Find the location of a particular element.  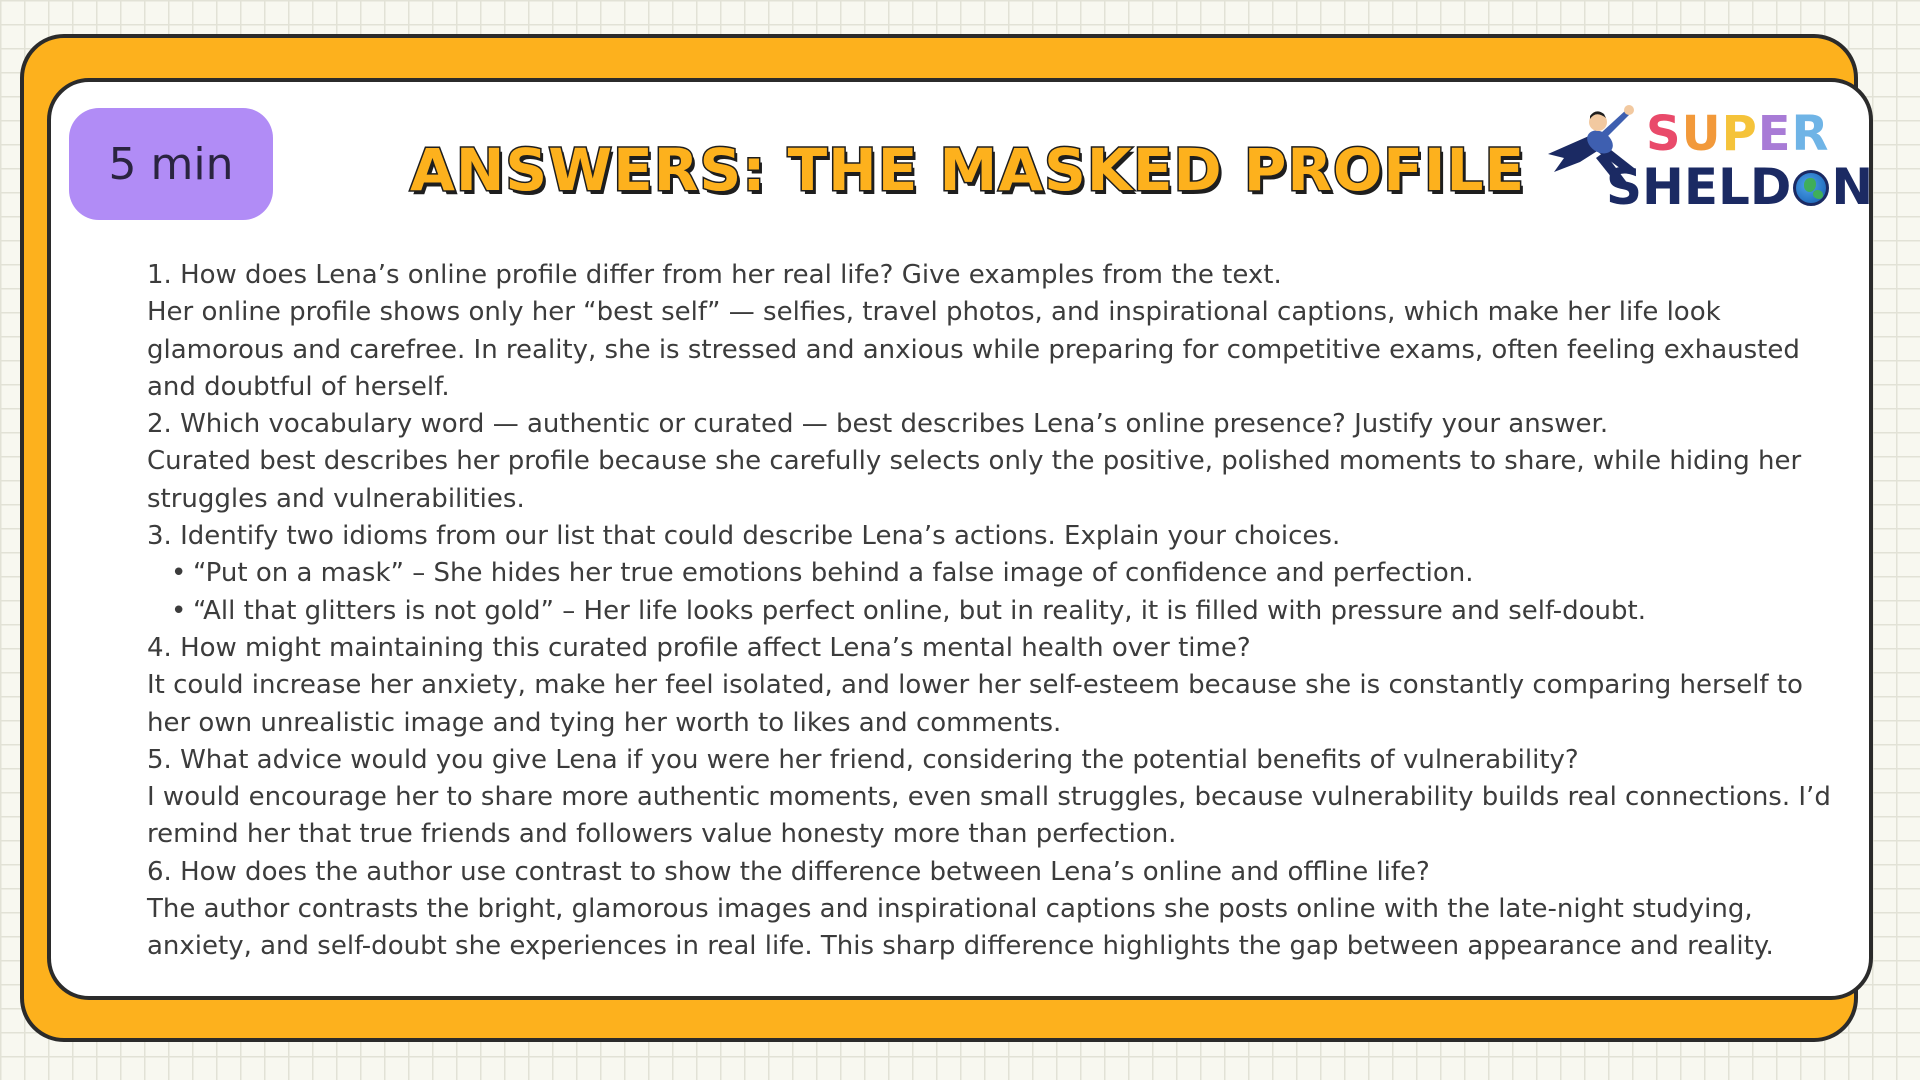

time-badge: 5 min is located at coordinates (171, 164).